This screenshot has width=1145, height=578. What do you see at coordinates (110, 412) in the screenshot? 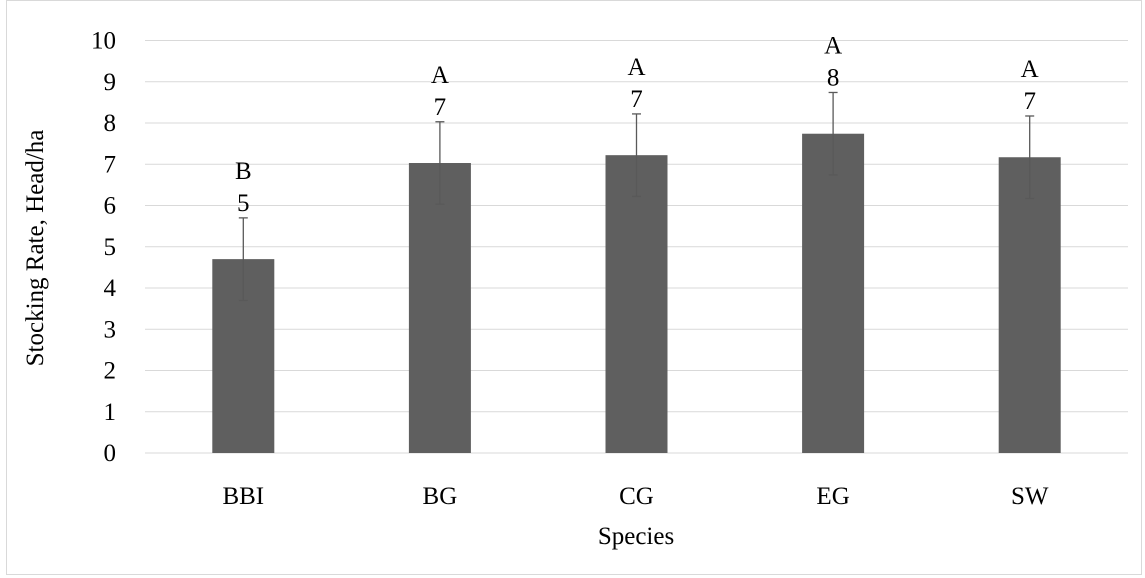
I see `y-tick-label: 1` at bounding box center [110, 412].